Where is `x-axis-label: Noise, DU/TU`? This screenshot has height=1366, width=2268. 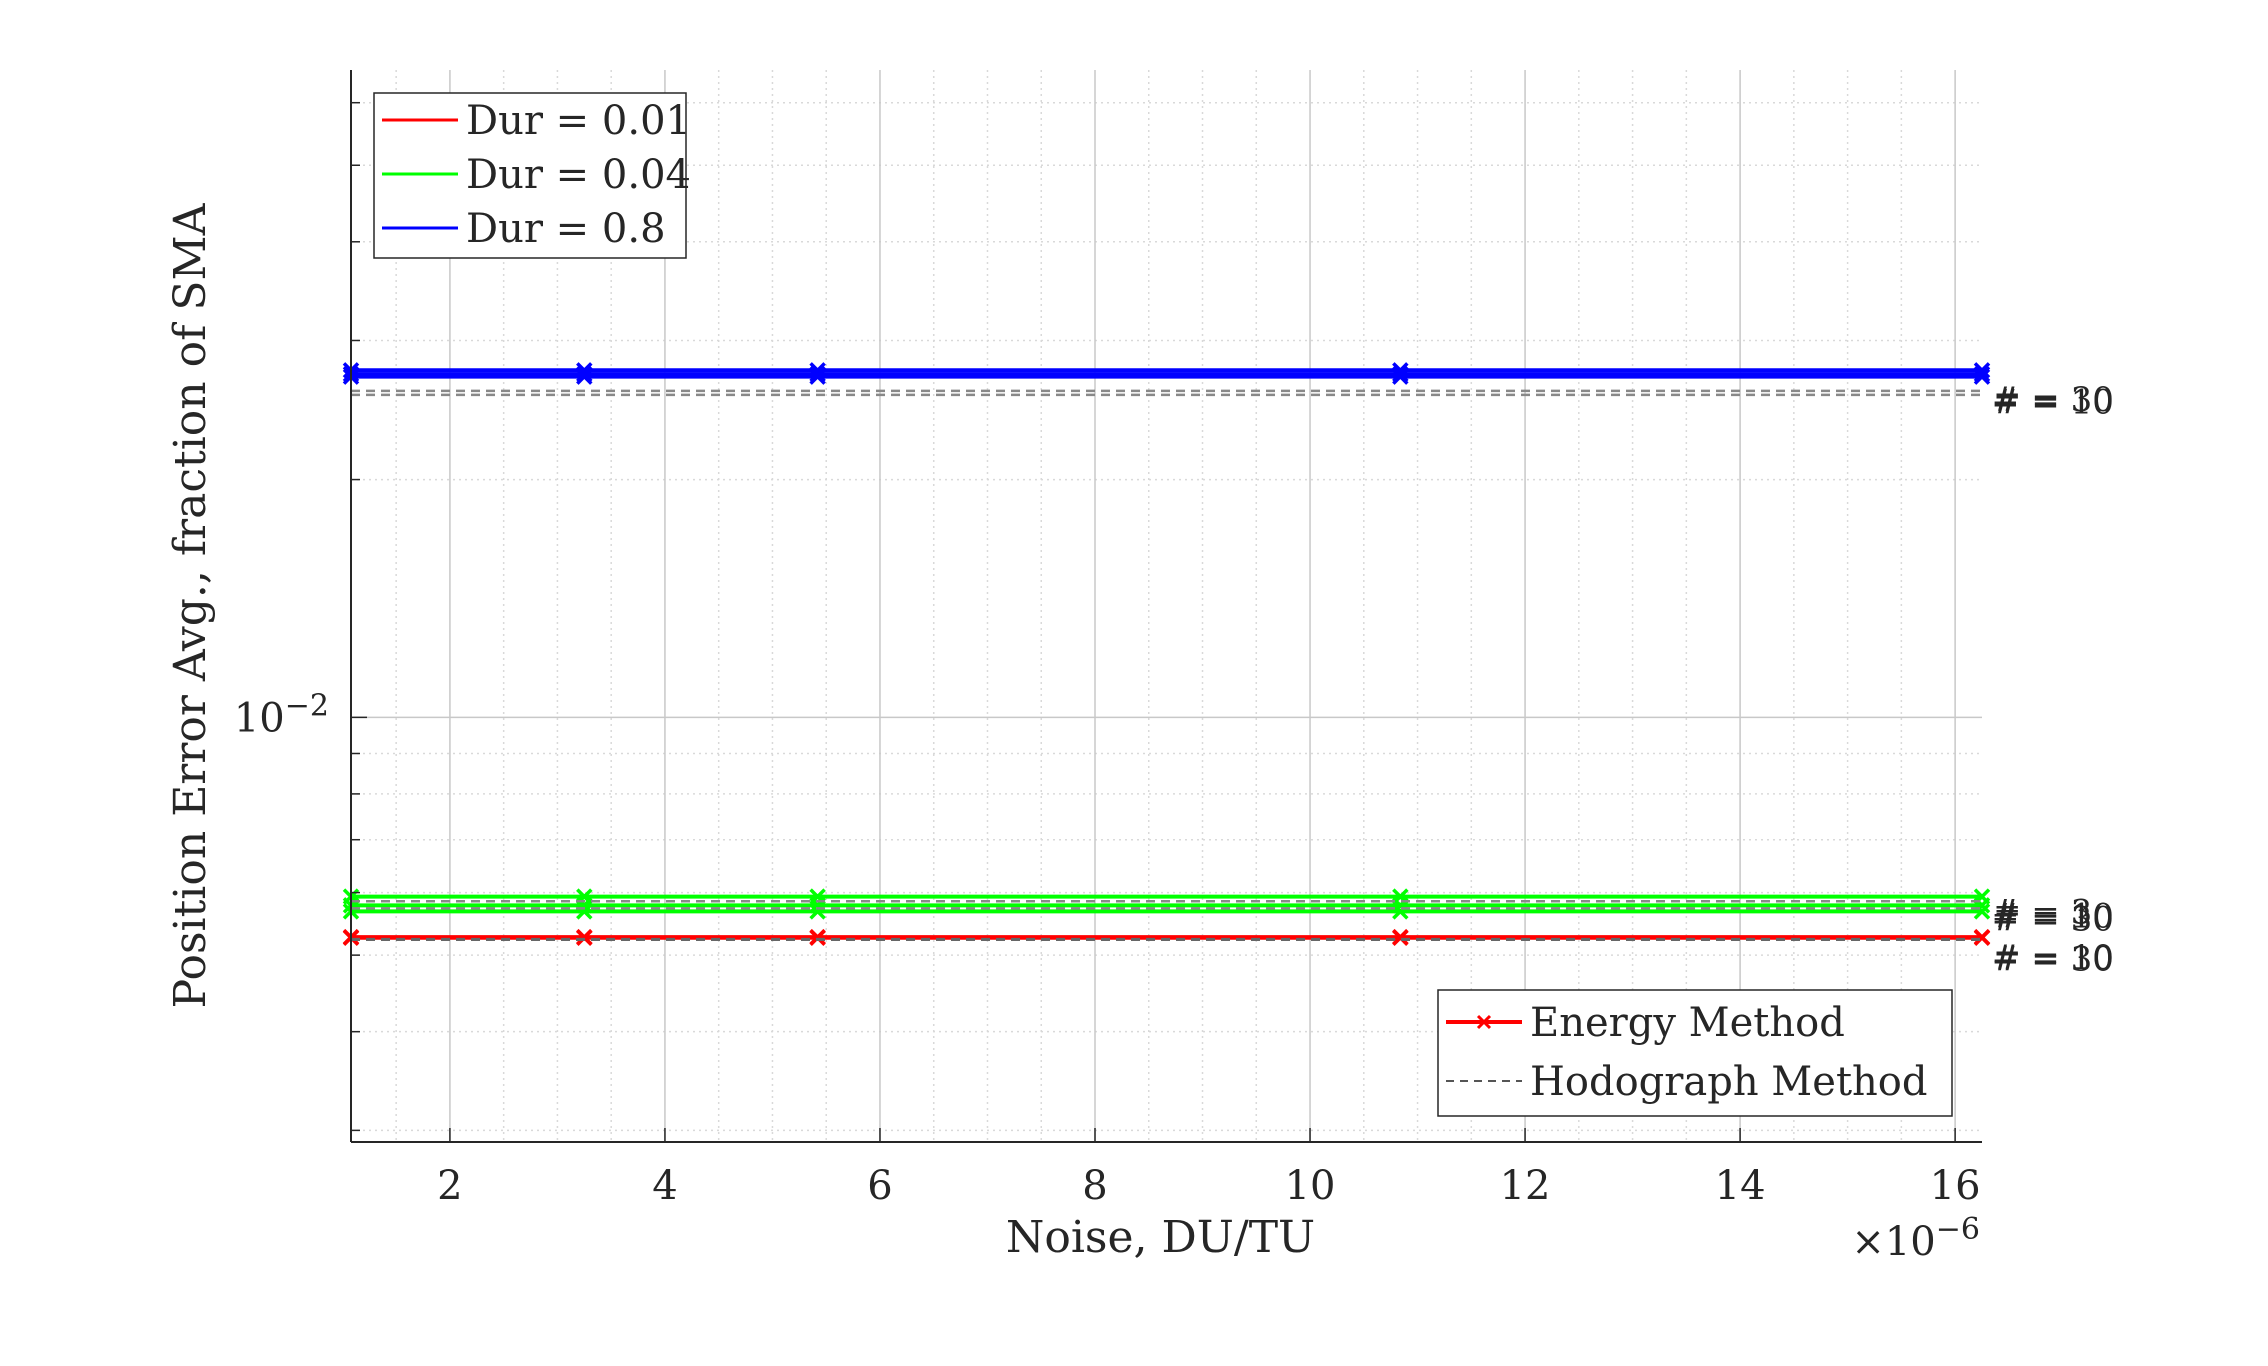 x-axis-label: Noise, DU/TU is located at coordinates (1160, 1237).